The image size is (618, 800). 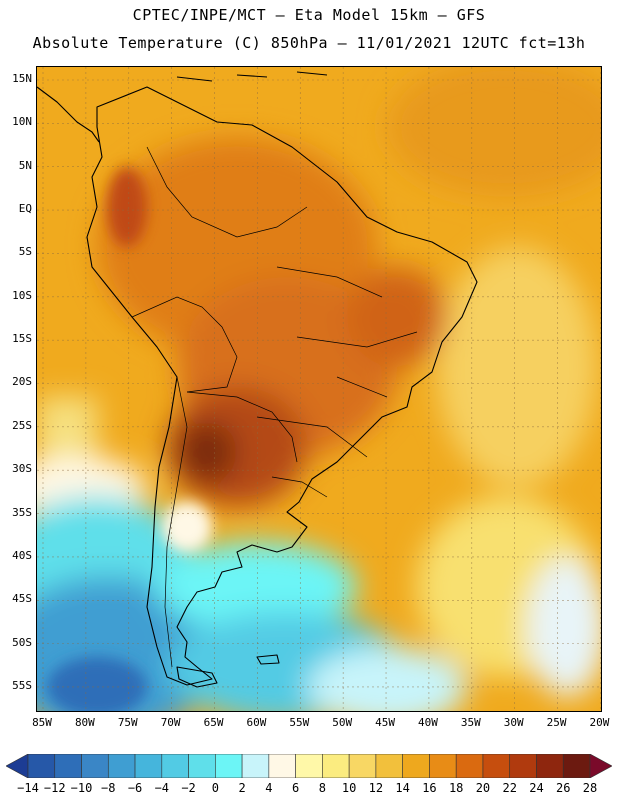 What do you see at coordinates (187, 527) in the screenshot?
I see `field-detail-andes-transition` at bounding box center [187, 527].